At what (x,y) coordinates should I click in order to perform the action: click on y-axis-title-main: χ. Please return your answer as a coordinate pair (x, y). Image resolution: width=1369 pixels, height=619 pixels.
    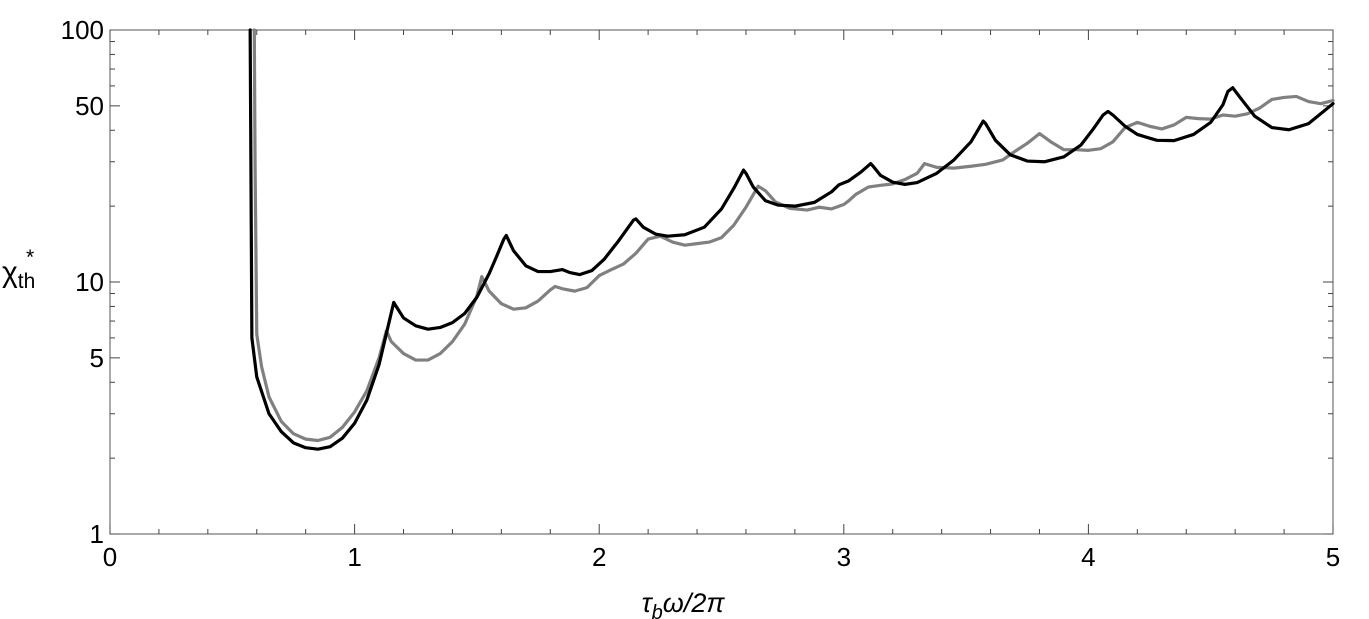
    Looking at the image, I should click on (10, 272).